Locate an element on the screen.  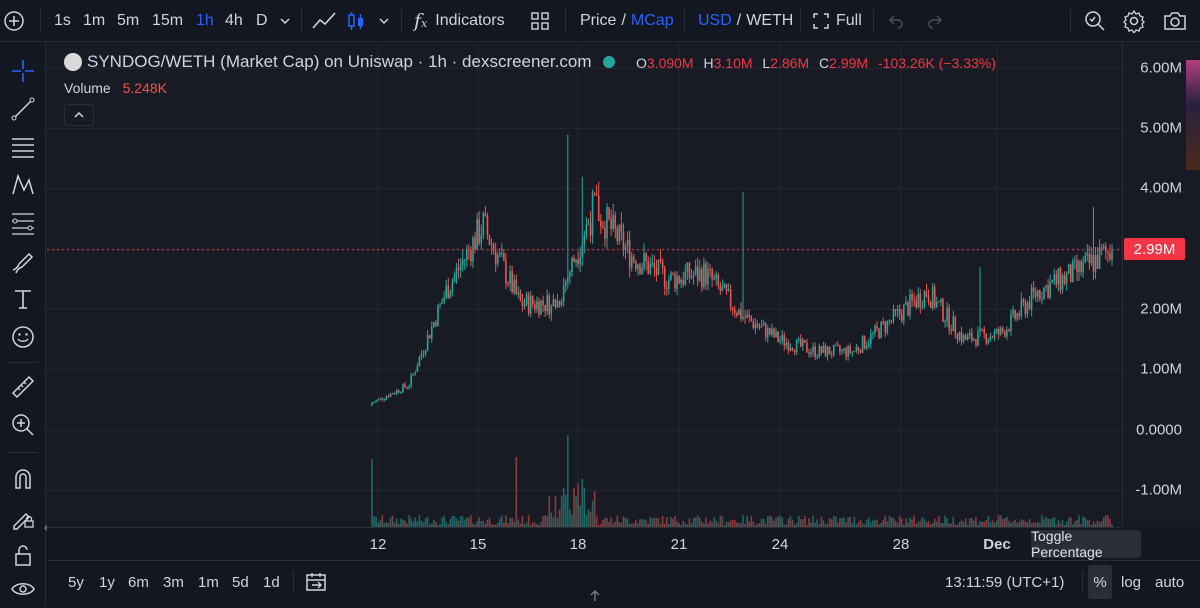
interval-d: D is located at coordinates (262, 20).